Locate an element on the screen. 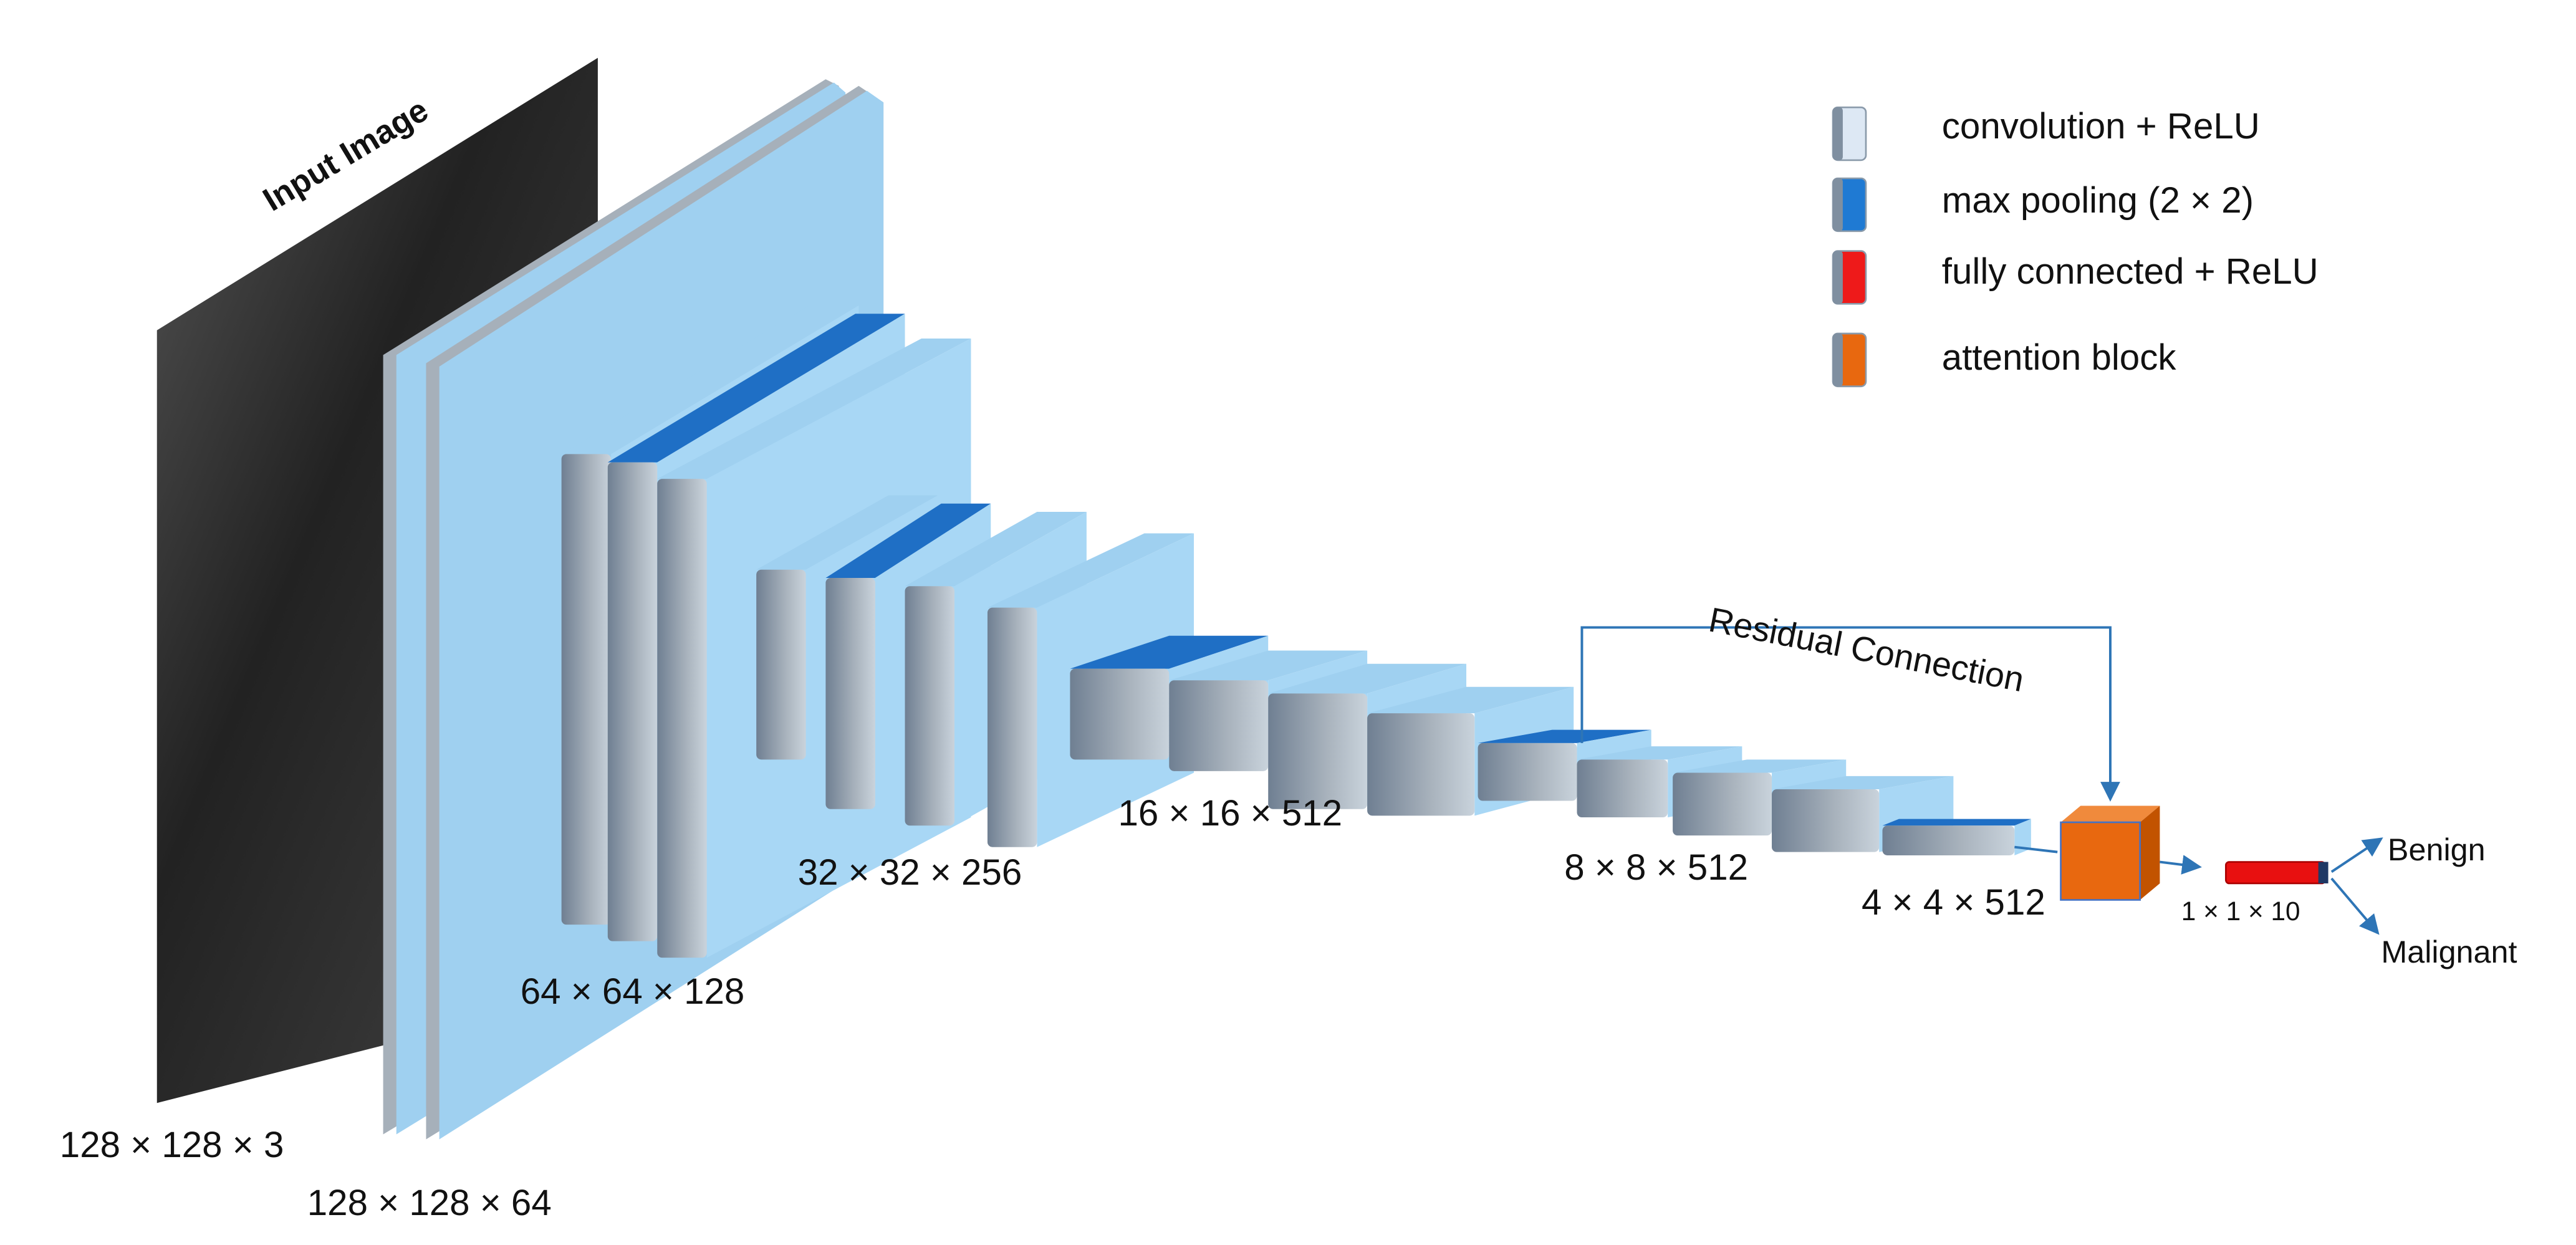 This screenshot has width=2576, height=1245. fc-end is located at coordinates (2323, 872).